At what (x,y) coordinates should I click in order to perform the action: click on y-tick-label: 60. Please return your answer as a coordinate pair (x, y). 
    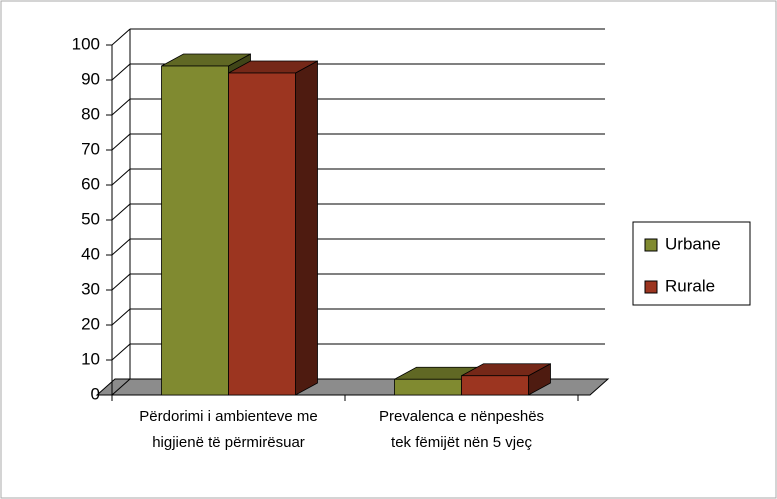
    Looking at the image, I should click on (90, 183).